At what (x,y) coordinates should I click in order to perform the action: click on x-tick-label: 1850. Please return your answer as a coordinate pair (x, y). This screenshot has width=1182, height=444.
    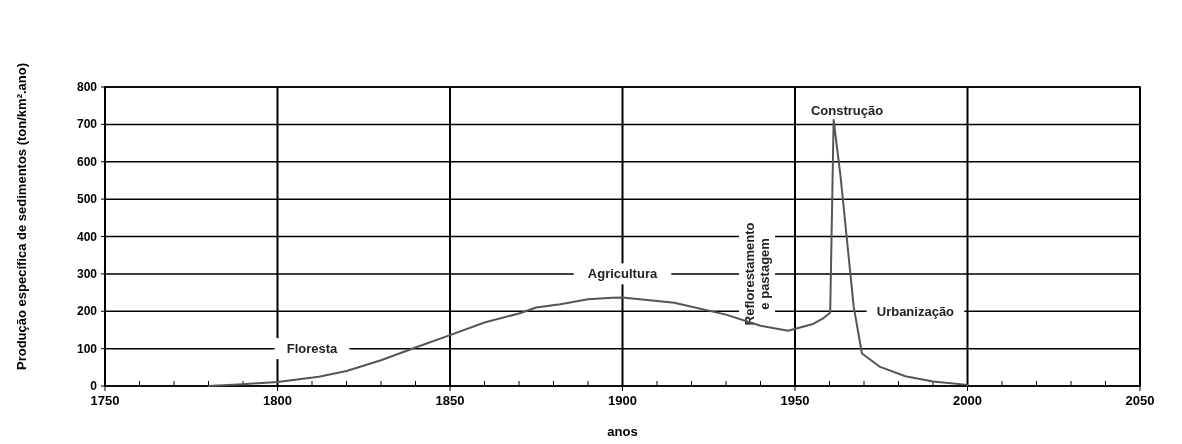
    Looking at the image, I should click on (450, 400).